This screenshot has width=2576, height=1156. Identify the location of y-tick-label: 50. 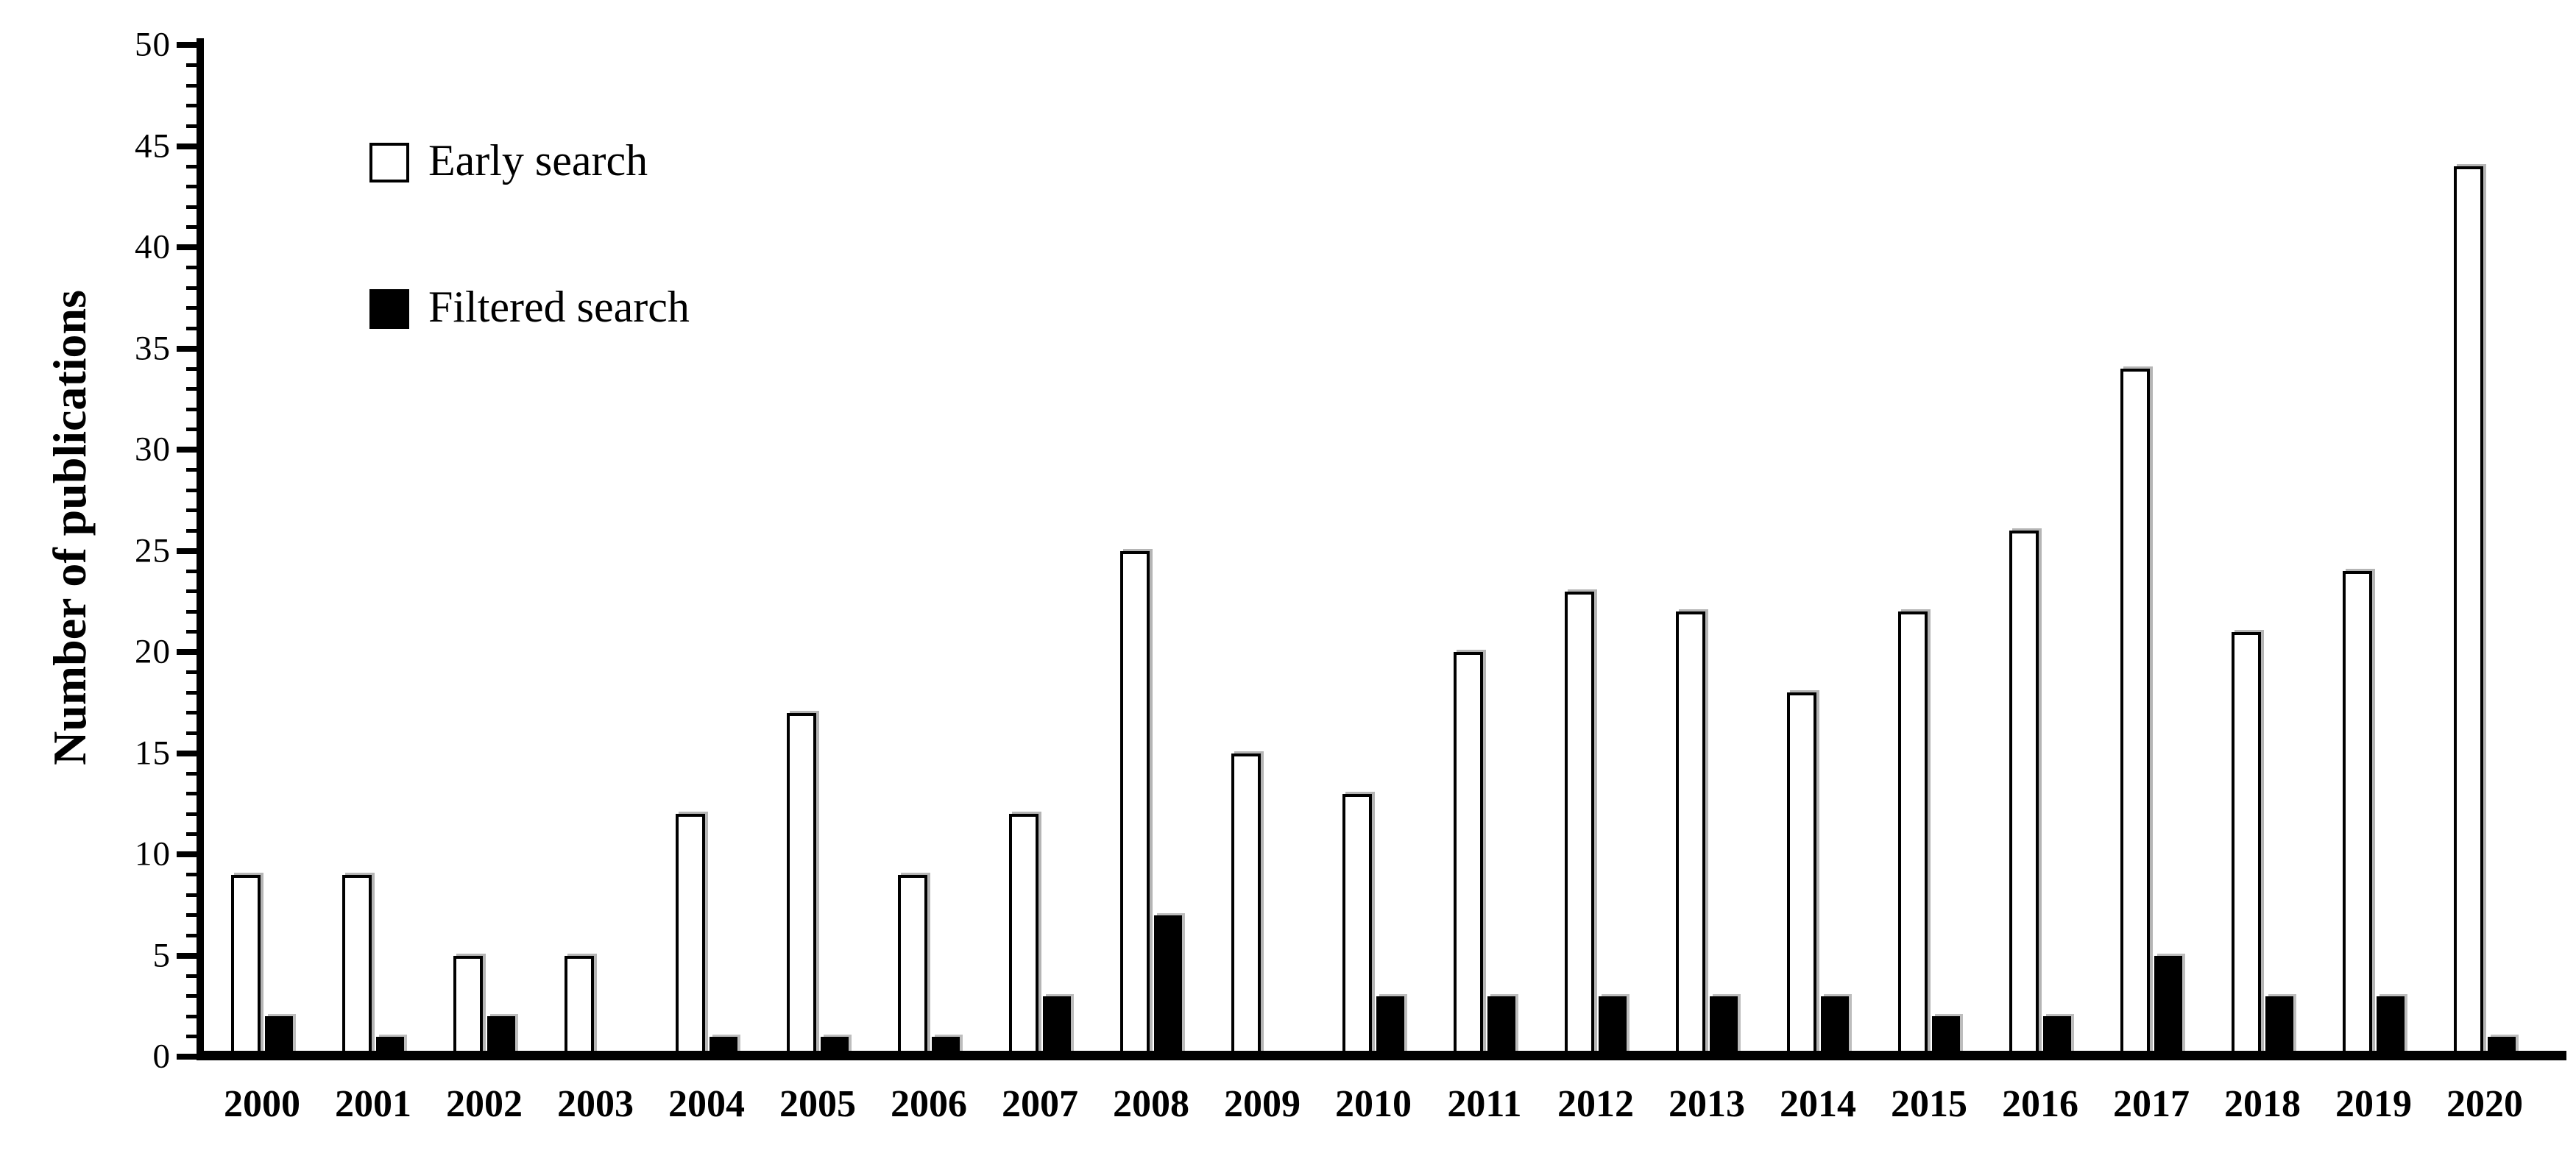
(153, 44).